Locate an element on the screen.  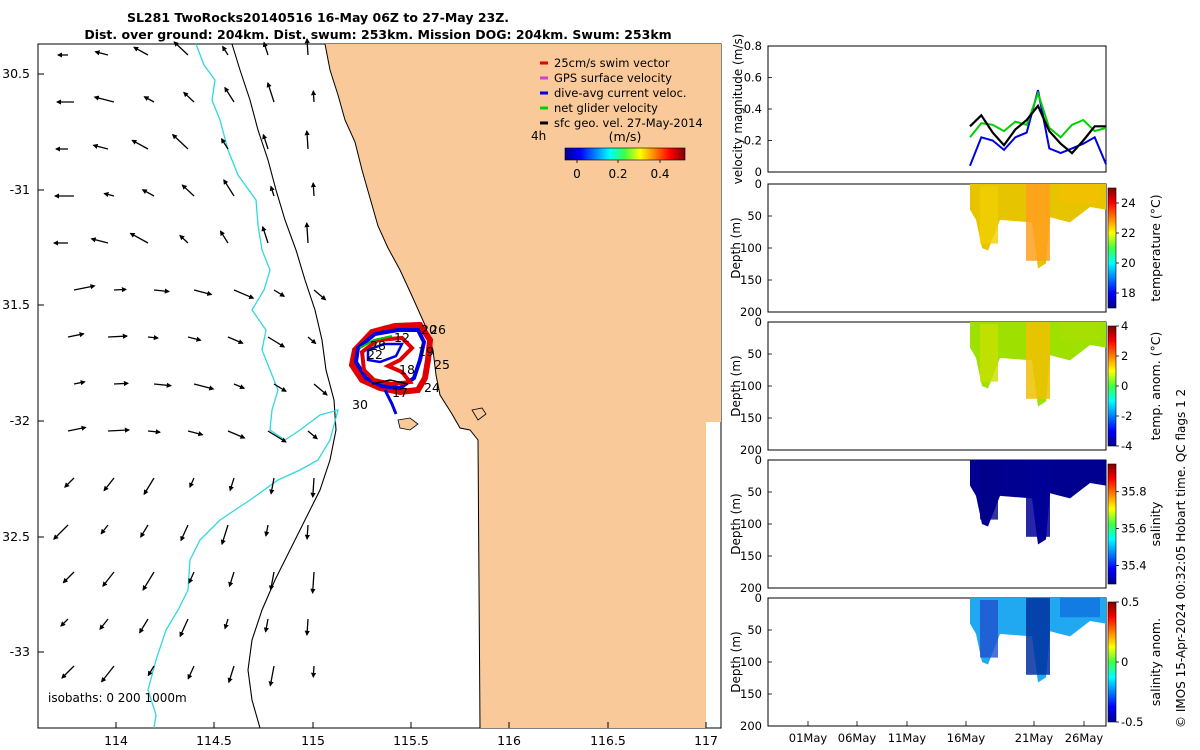
day-label: 30 is located at coordinates (360, 404).